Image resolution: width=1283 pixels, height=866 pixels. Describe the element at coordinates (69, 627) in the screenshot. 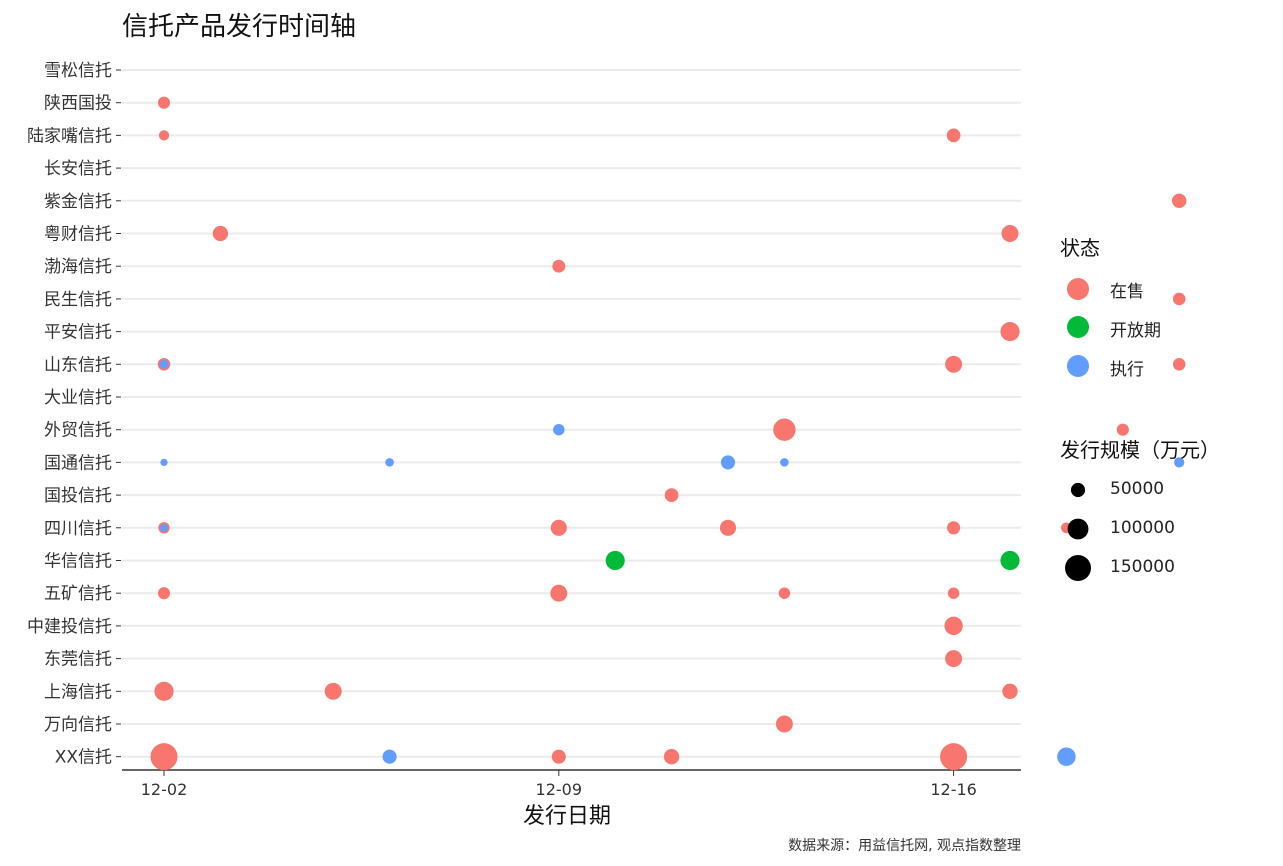

I see `y-tick-label: 中建投信托` at that location.